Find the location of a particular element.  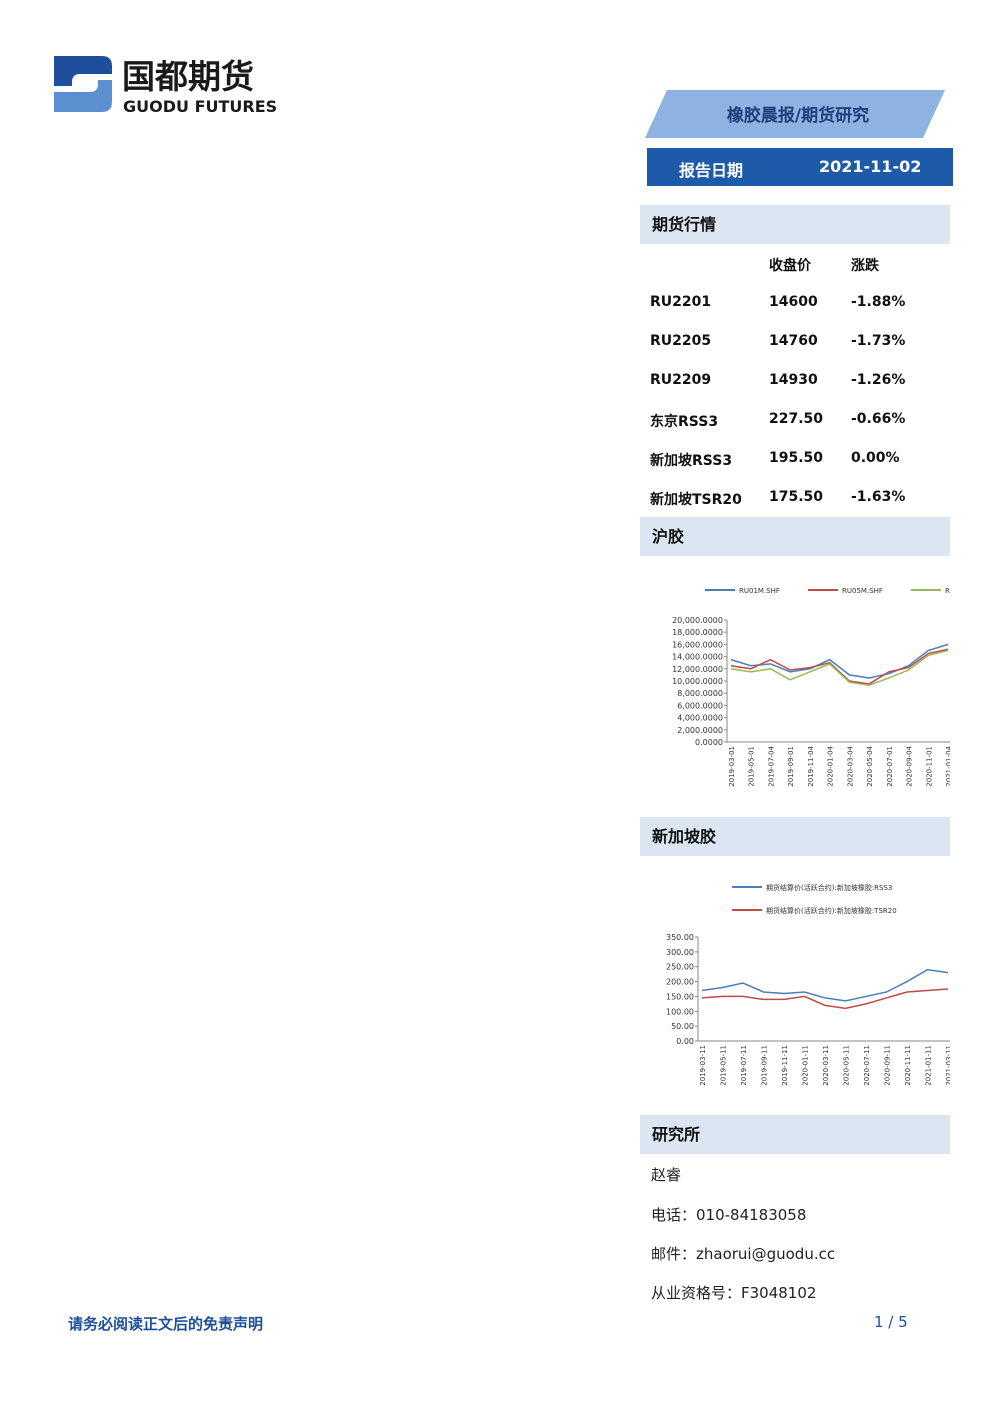

section-header: 新加坡胶 is located at coordinates (795, 836).